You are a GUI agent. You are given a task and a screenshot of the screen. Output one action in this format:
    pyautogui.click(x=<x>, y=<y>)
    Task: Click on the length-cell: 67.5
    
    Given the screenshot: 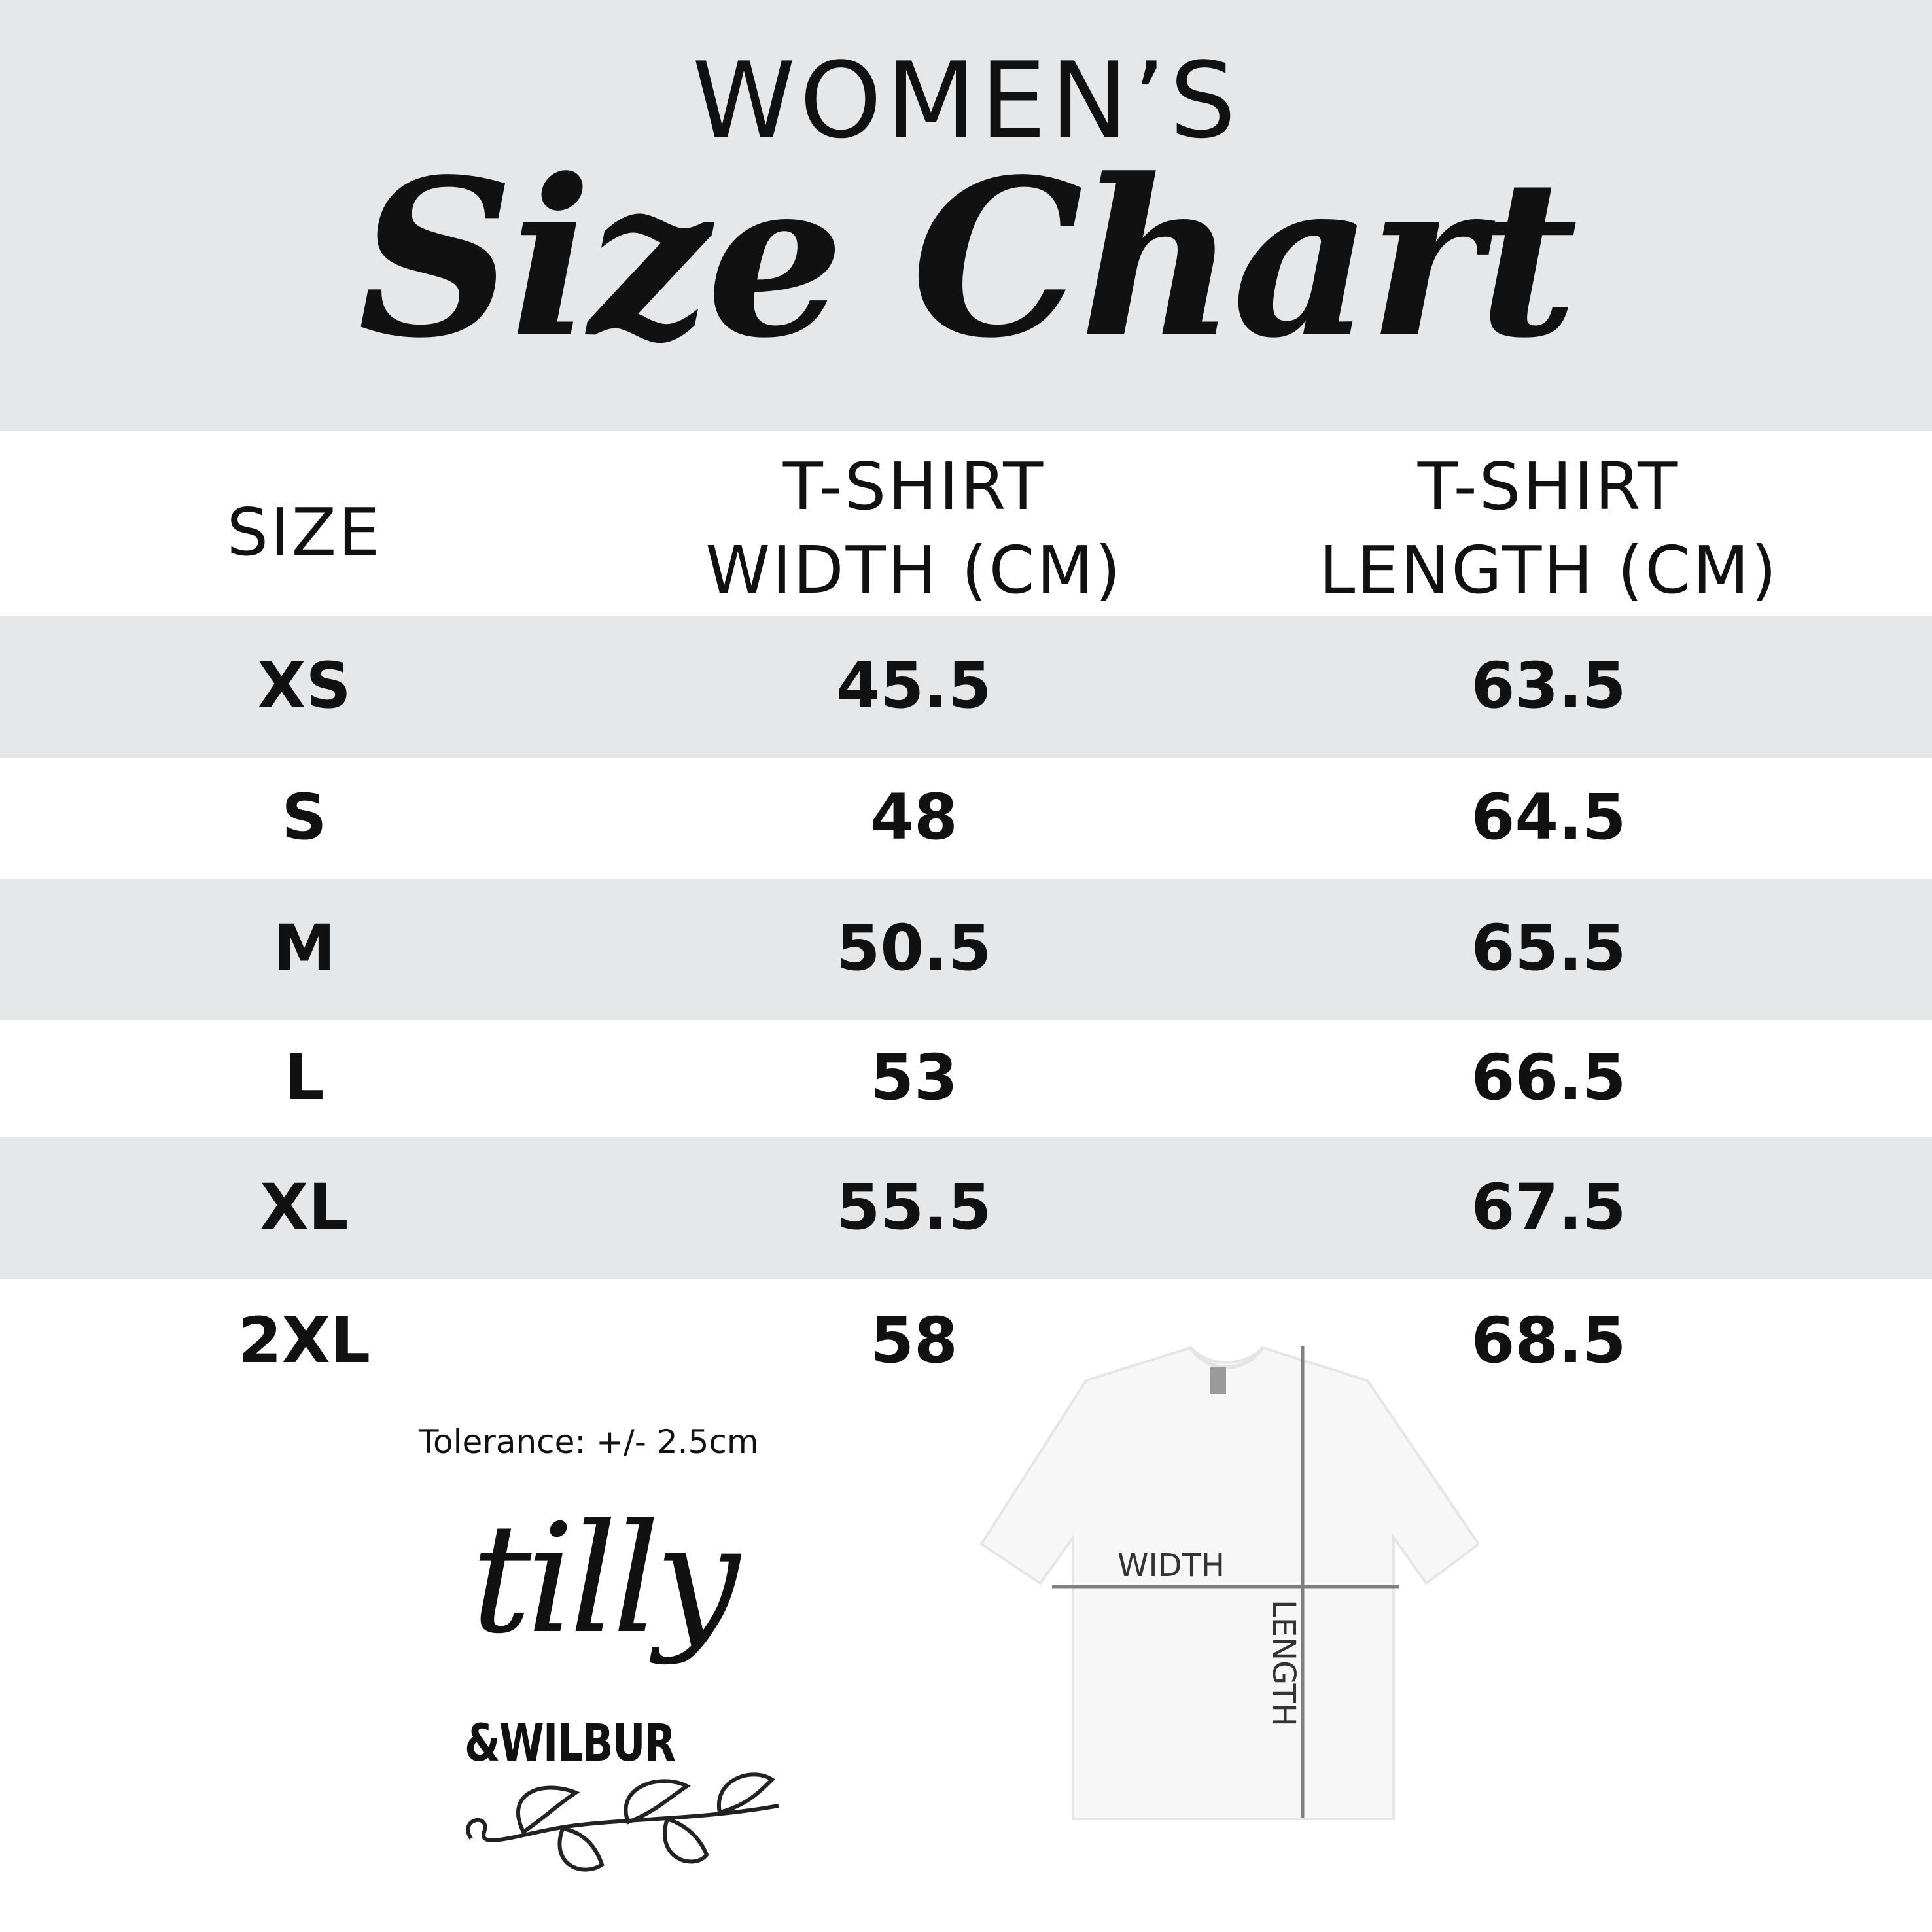 What is the action you would take?
    pyautogui.click(x=1548, y=1207)
    